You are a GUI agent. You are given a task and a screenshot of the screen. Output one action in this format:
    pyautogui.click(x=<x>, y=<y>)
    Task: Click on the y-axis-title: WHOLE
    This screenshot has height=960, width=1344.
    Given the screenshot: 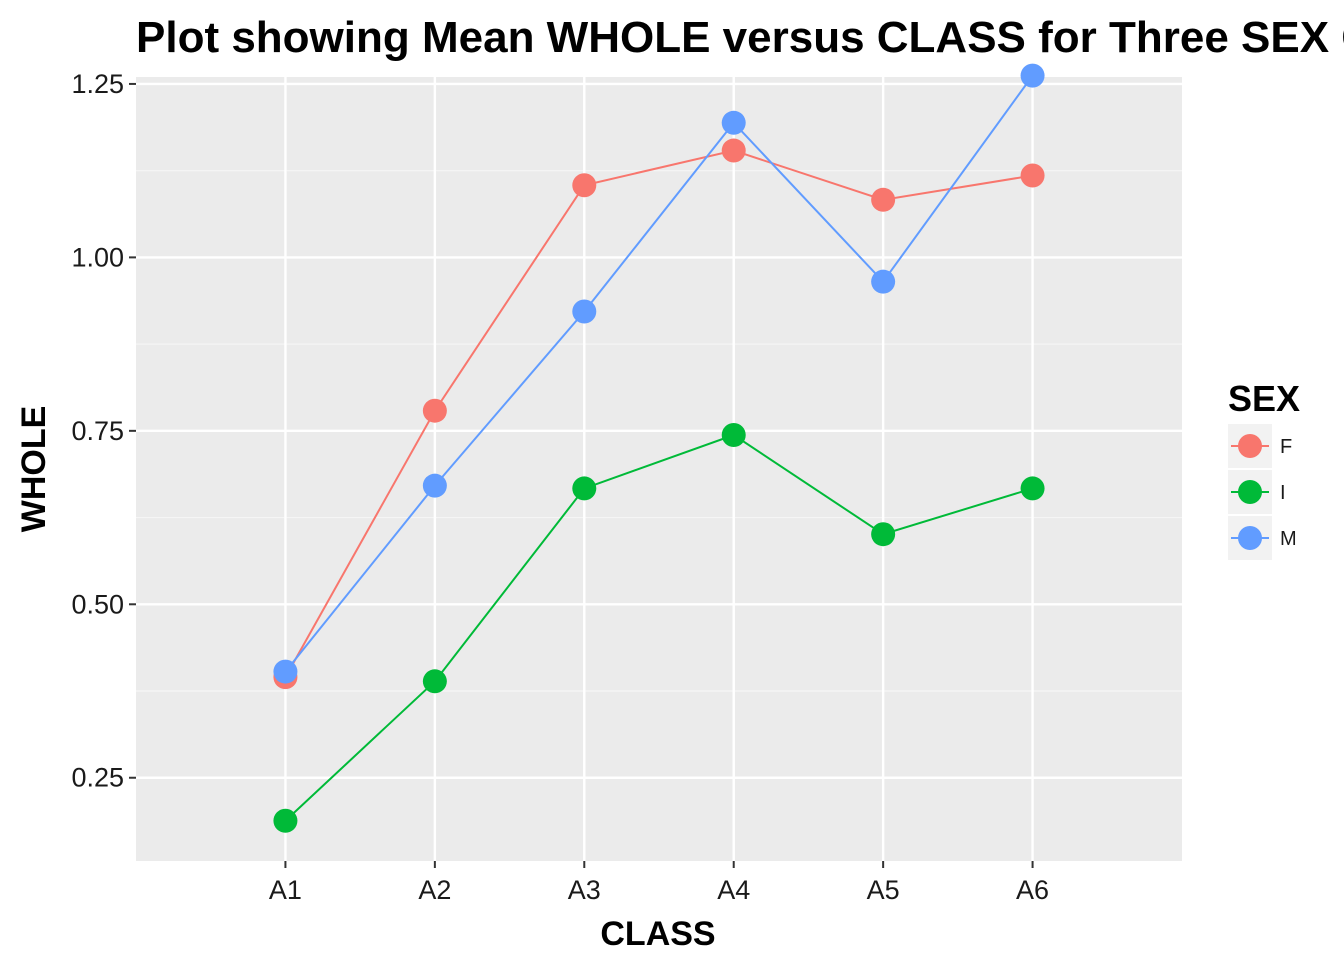 What is the action you would take?
    pyautogui.click(x=34, y=469)
    